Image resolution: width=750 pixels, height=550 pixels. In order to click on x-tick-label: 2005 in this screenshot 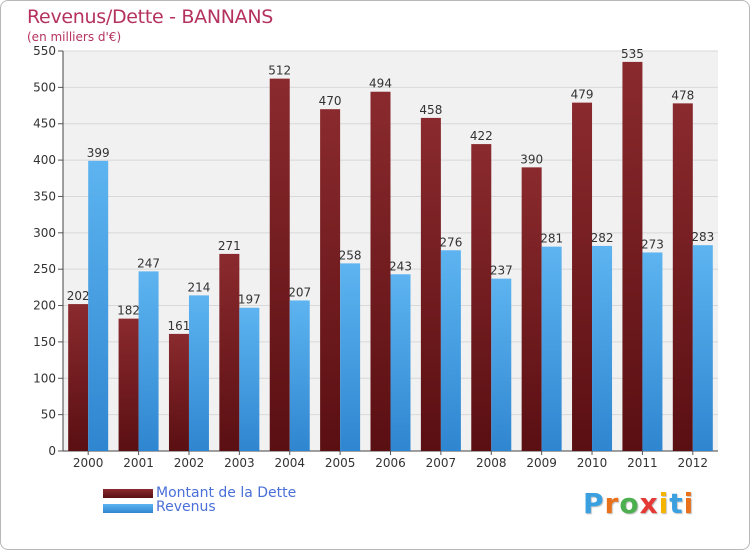, I will do `click(340, 463)`.